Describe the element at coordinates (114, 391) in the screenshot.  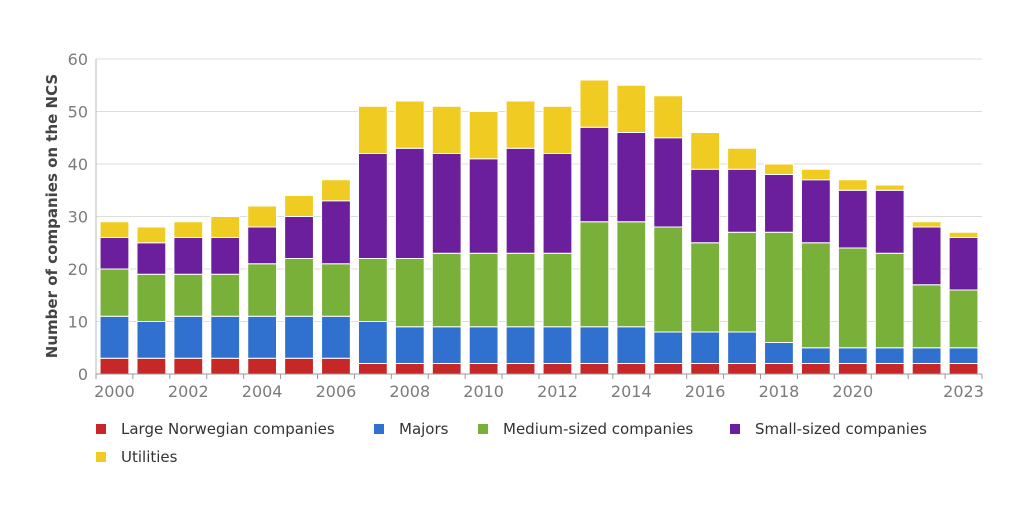
I see `x-tick-label: 2000` at that location.